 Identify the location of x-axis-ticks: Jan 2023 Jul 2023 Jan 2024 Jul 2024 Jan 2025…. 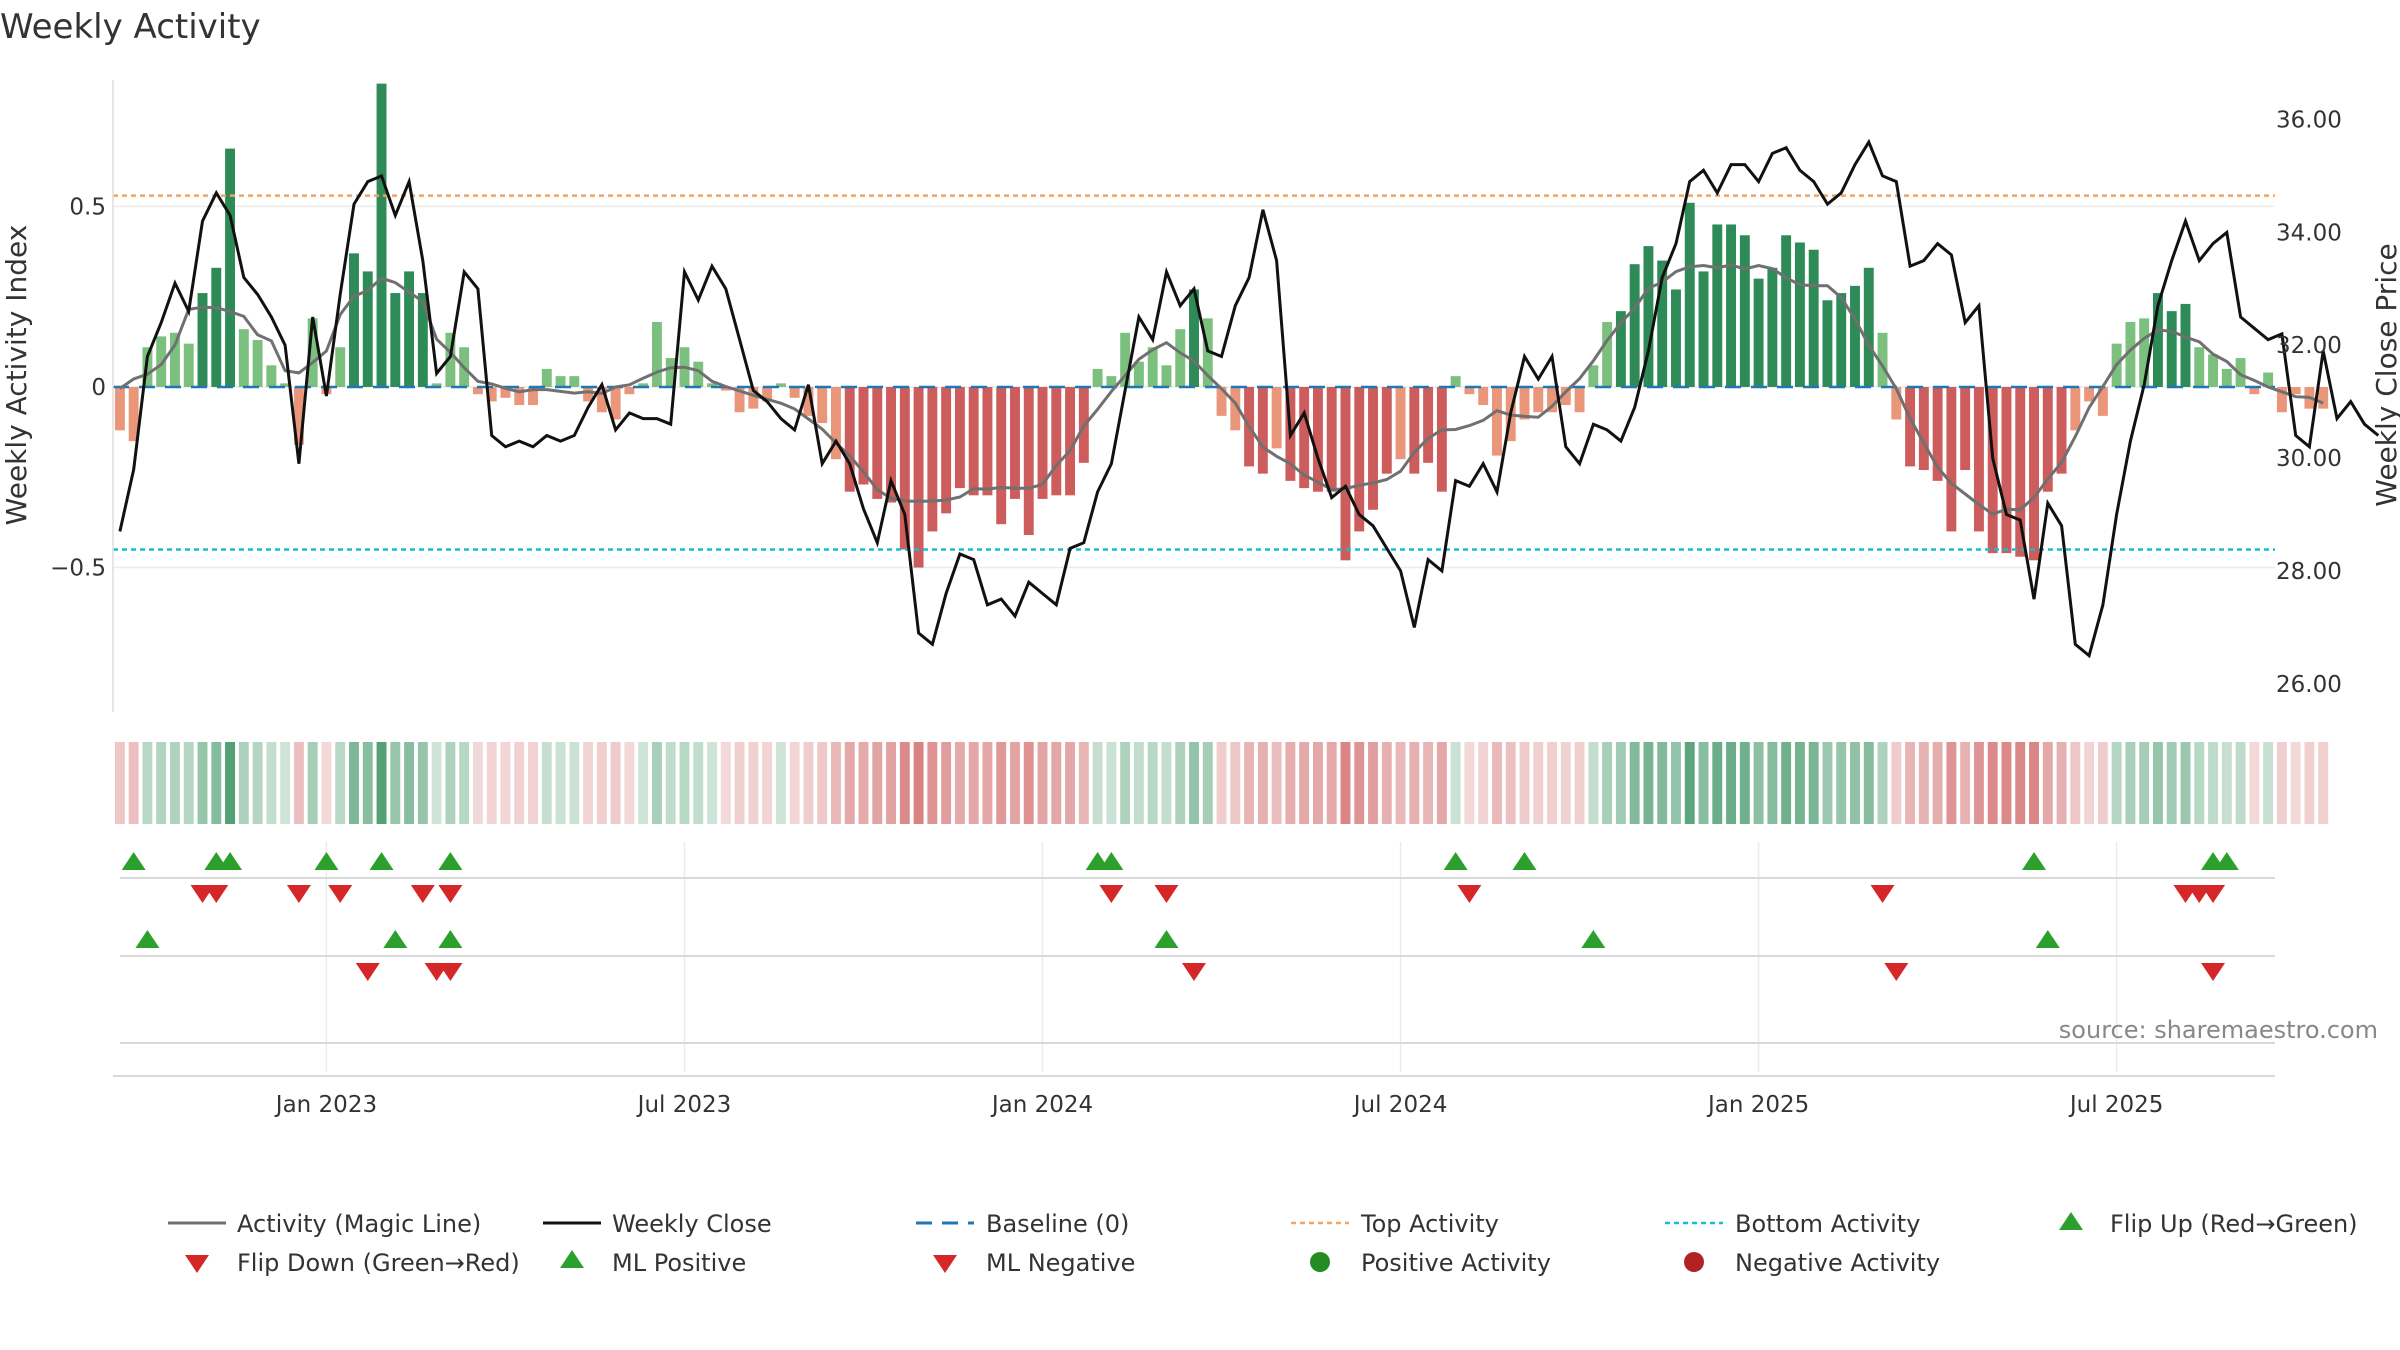
(1219, 1105).